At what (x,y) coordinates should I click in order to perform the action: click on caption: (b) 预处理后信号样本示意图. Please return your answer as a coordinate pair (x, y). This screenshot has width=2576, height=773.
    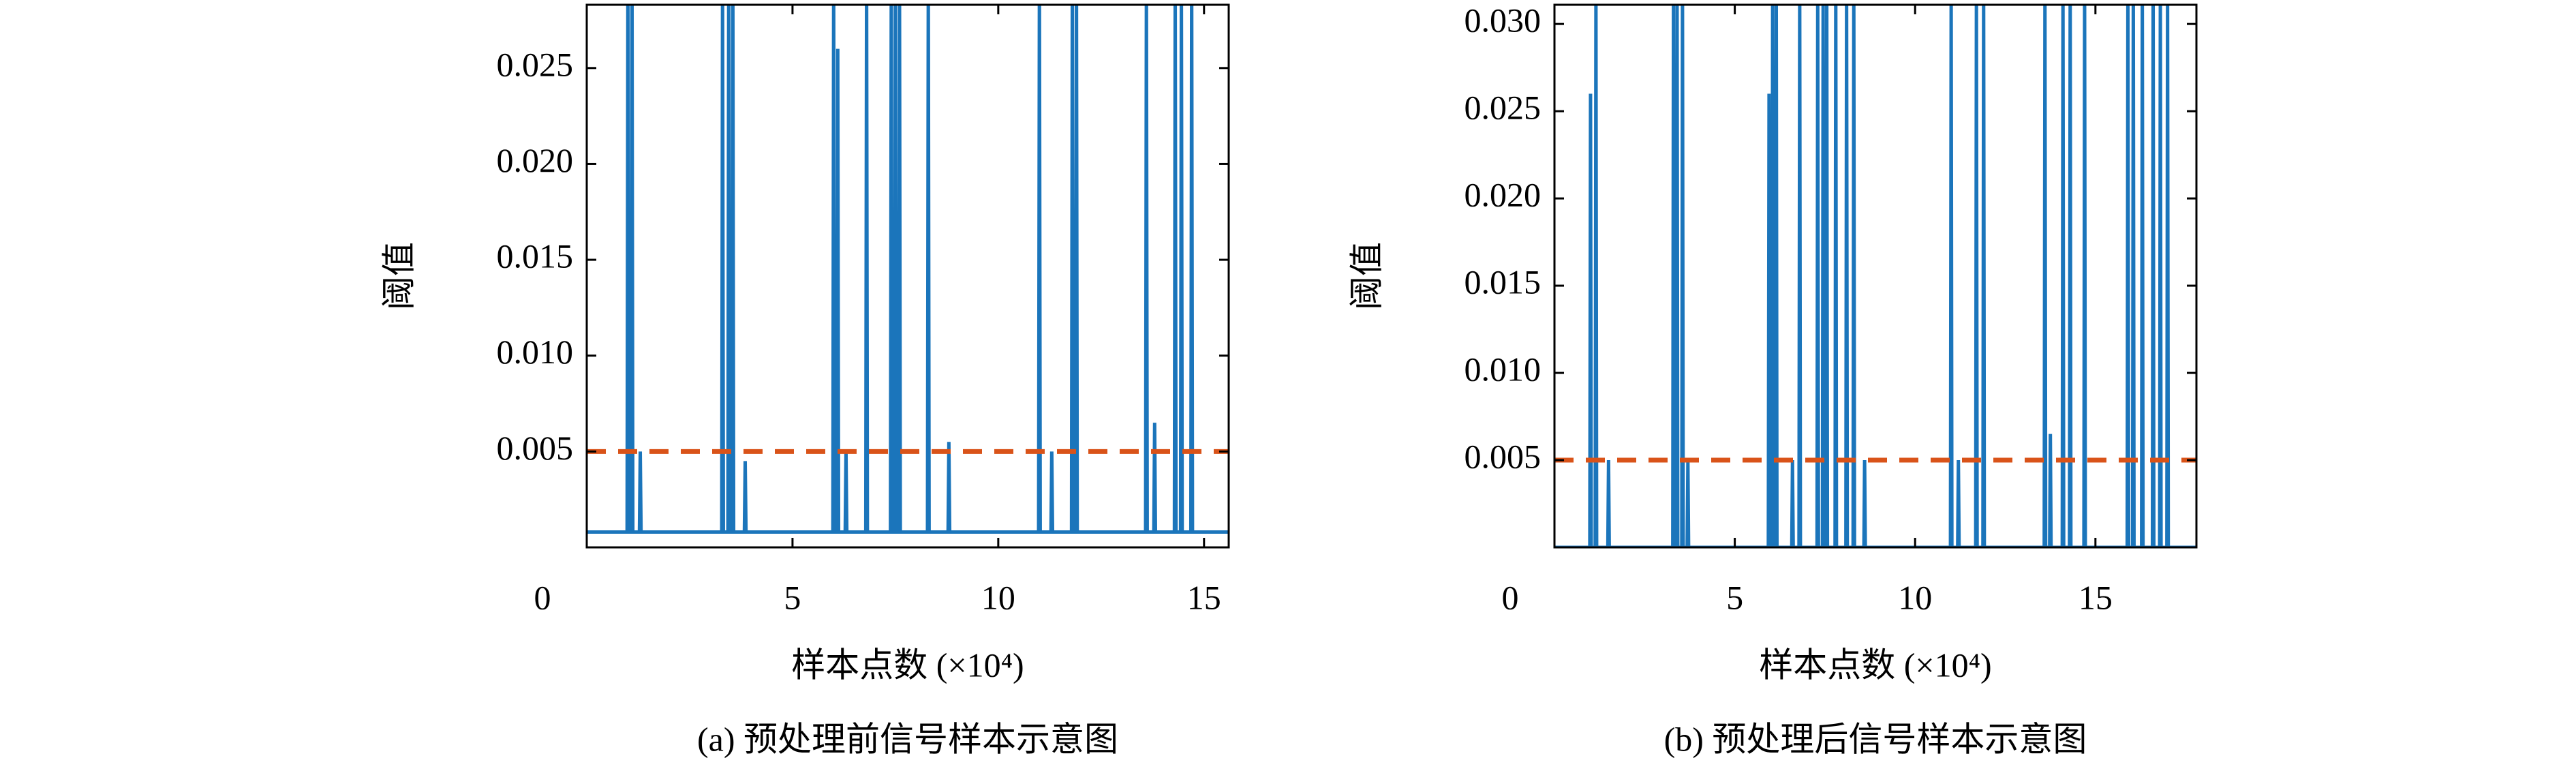
    Looking at the image, I should click on (1875, 739).